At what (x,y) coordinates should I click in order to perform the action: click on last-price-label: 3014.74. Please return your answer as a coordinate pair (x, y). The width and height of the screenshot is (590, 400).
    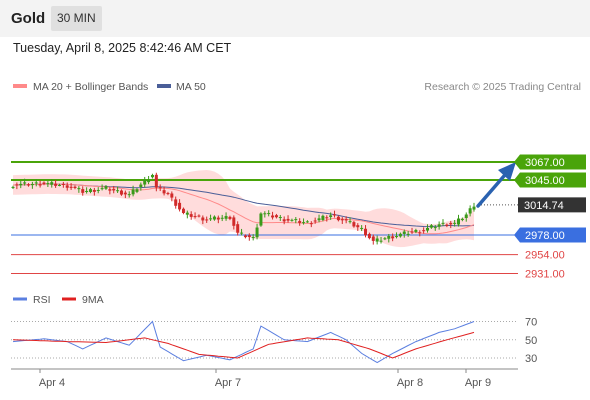
    Looking at the image, I should click on (544, 206).